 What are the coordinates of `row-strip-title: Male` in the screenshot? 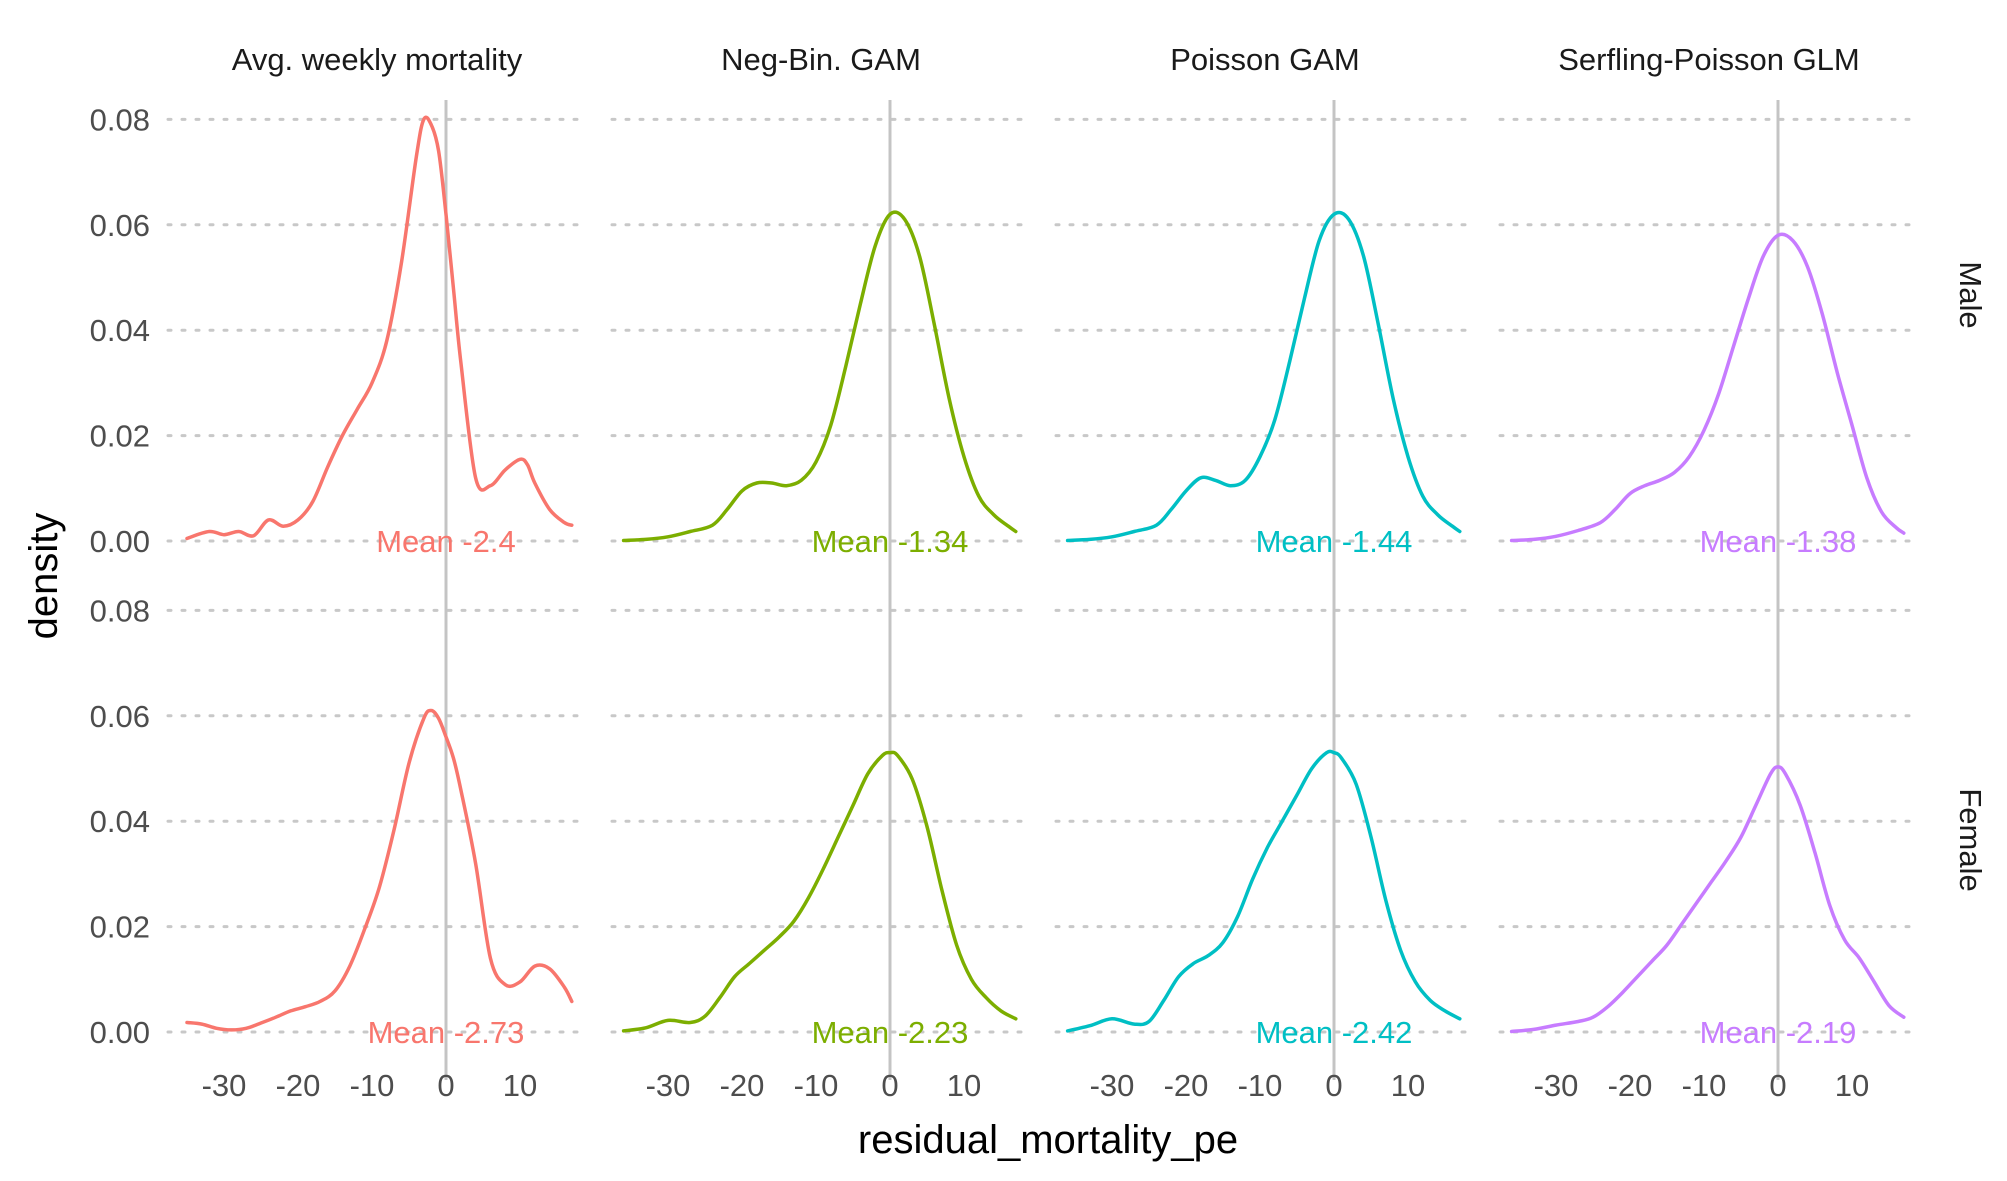 It's located at (1970, 294).